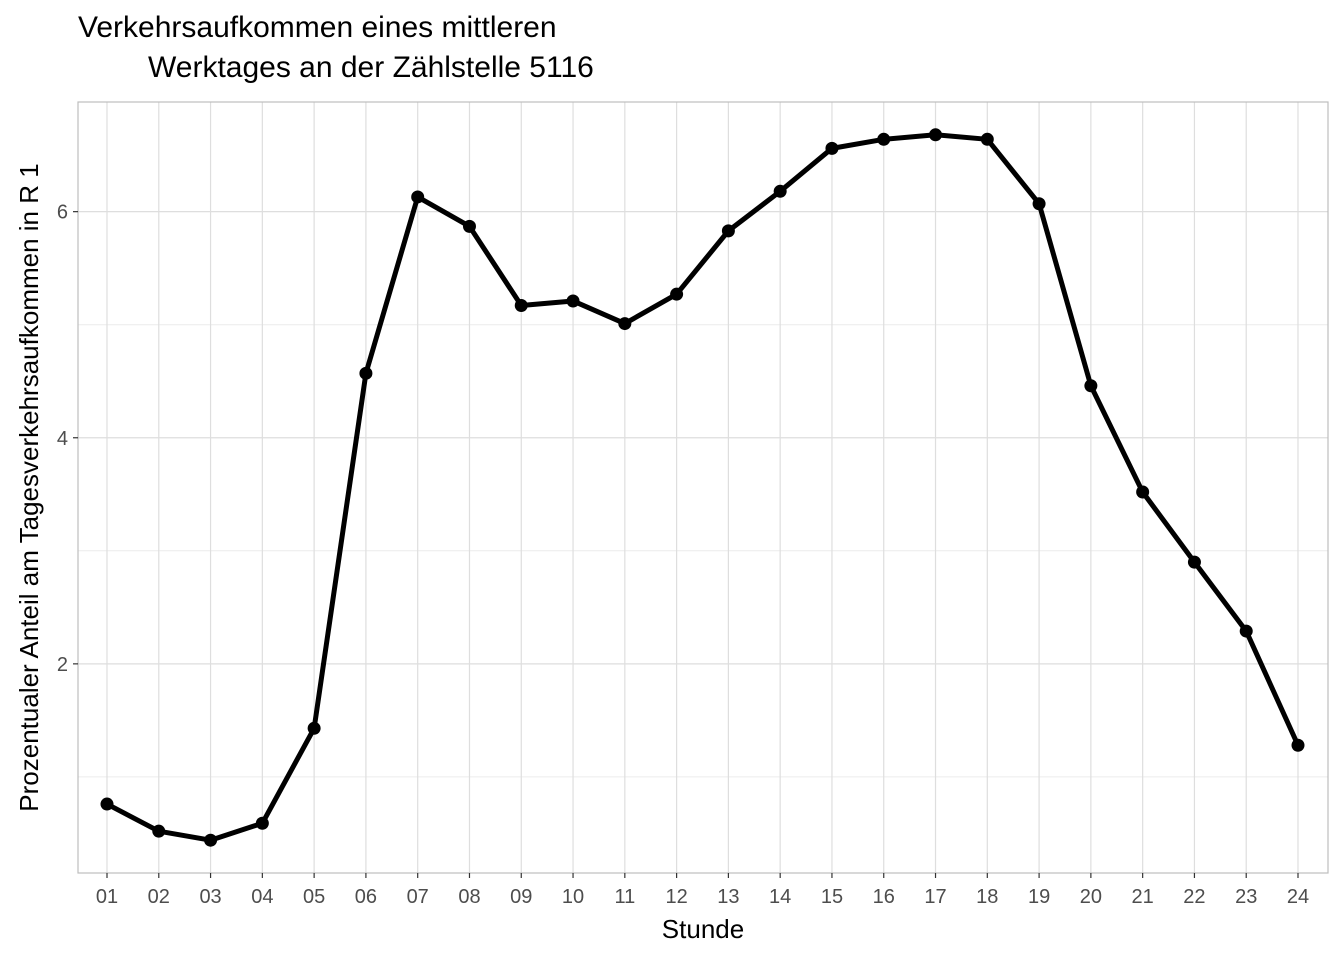 This screenshot has width=1344, height=960. Describe the element at coordinates (884, 897) in the screenshot. I see `x-tick-label: 16` at that location.